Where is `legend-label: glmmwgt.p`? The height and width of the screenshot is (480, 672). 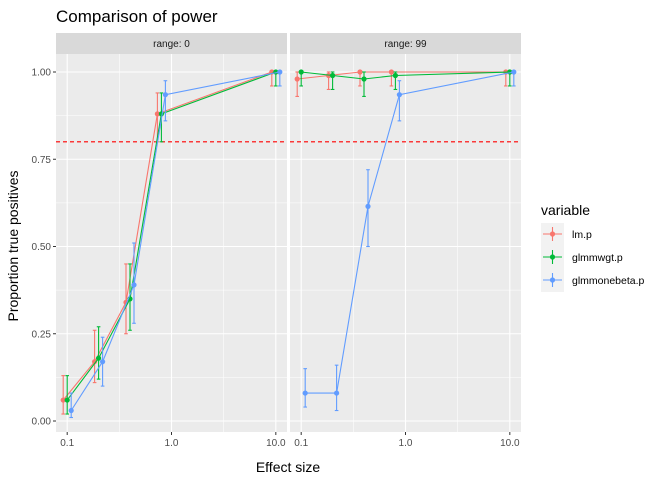
legend-label: glmmwgt.p is located at coordinates (597, 258).